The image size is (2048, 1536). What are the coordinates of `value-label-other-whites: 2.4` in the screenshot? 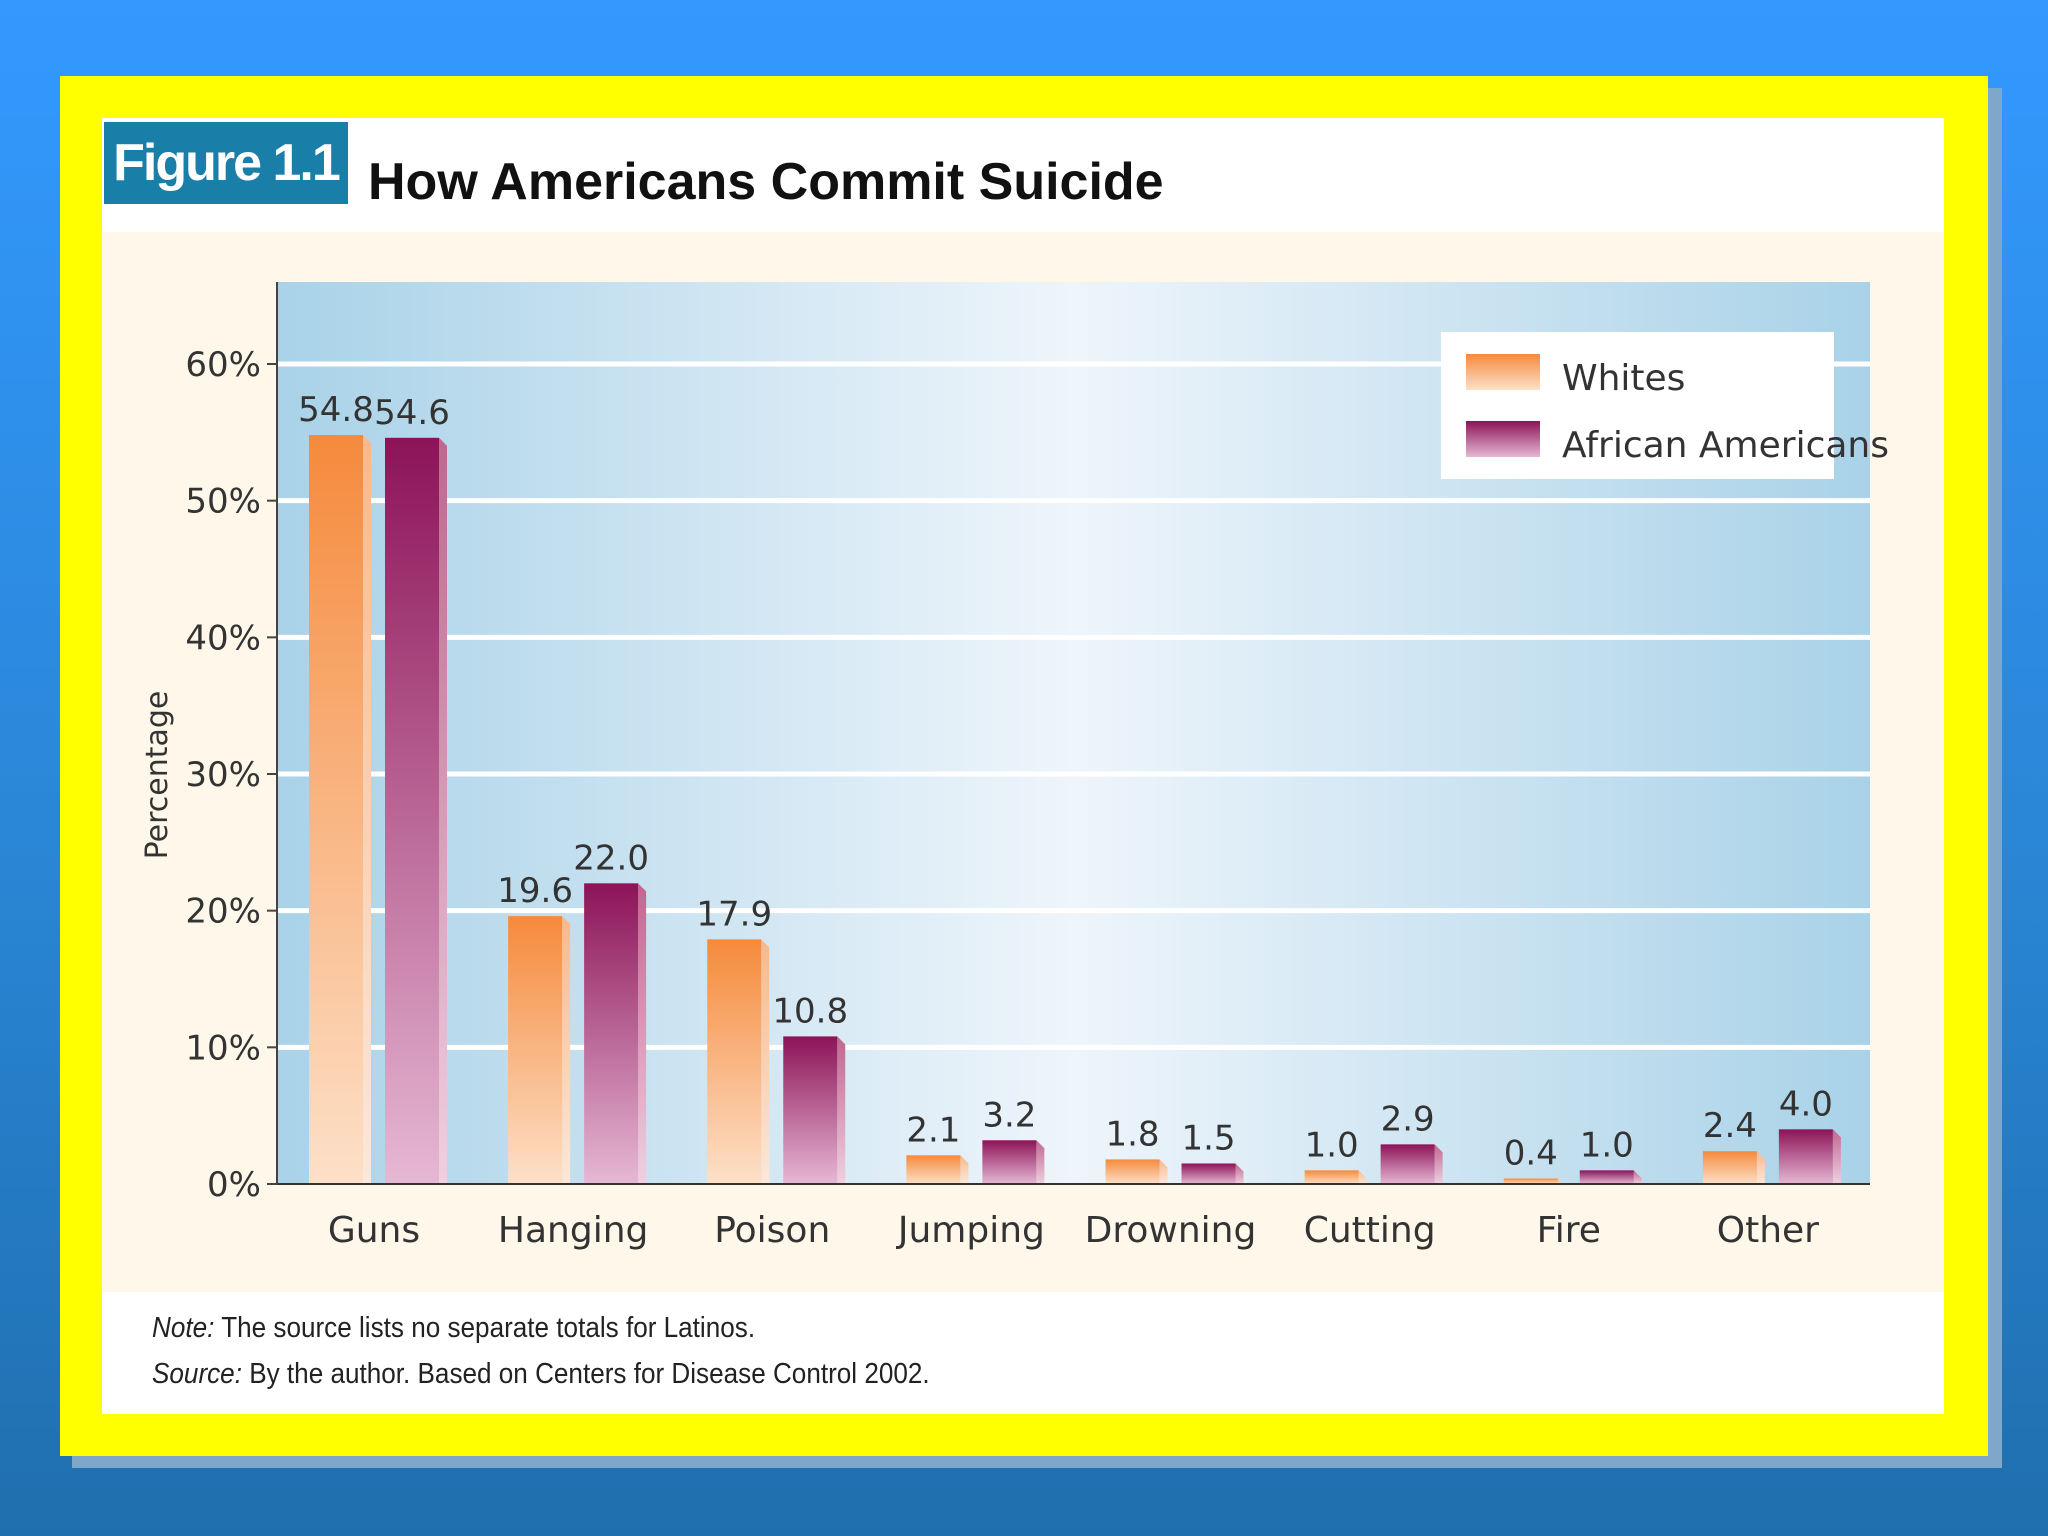 It's located at (1730, 1126).